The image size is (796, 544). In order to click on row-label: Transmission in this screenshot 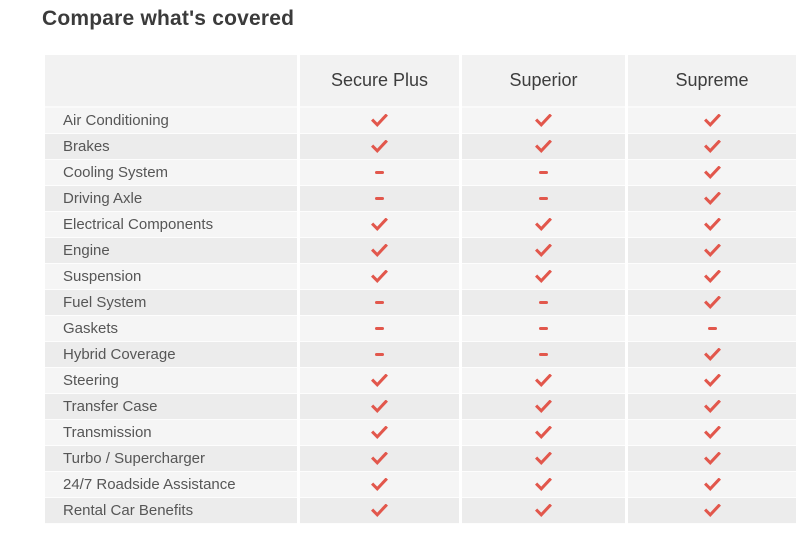, I will do `click(171, 433)`.